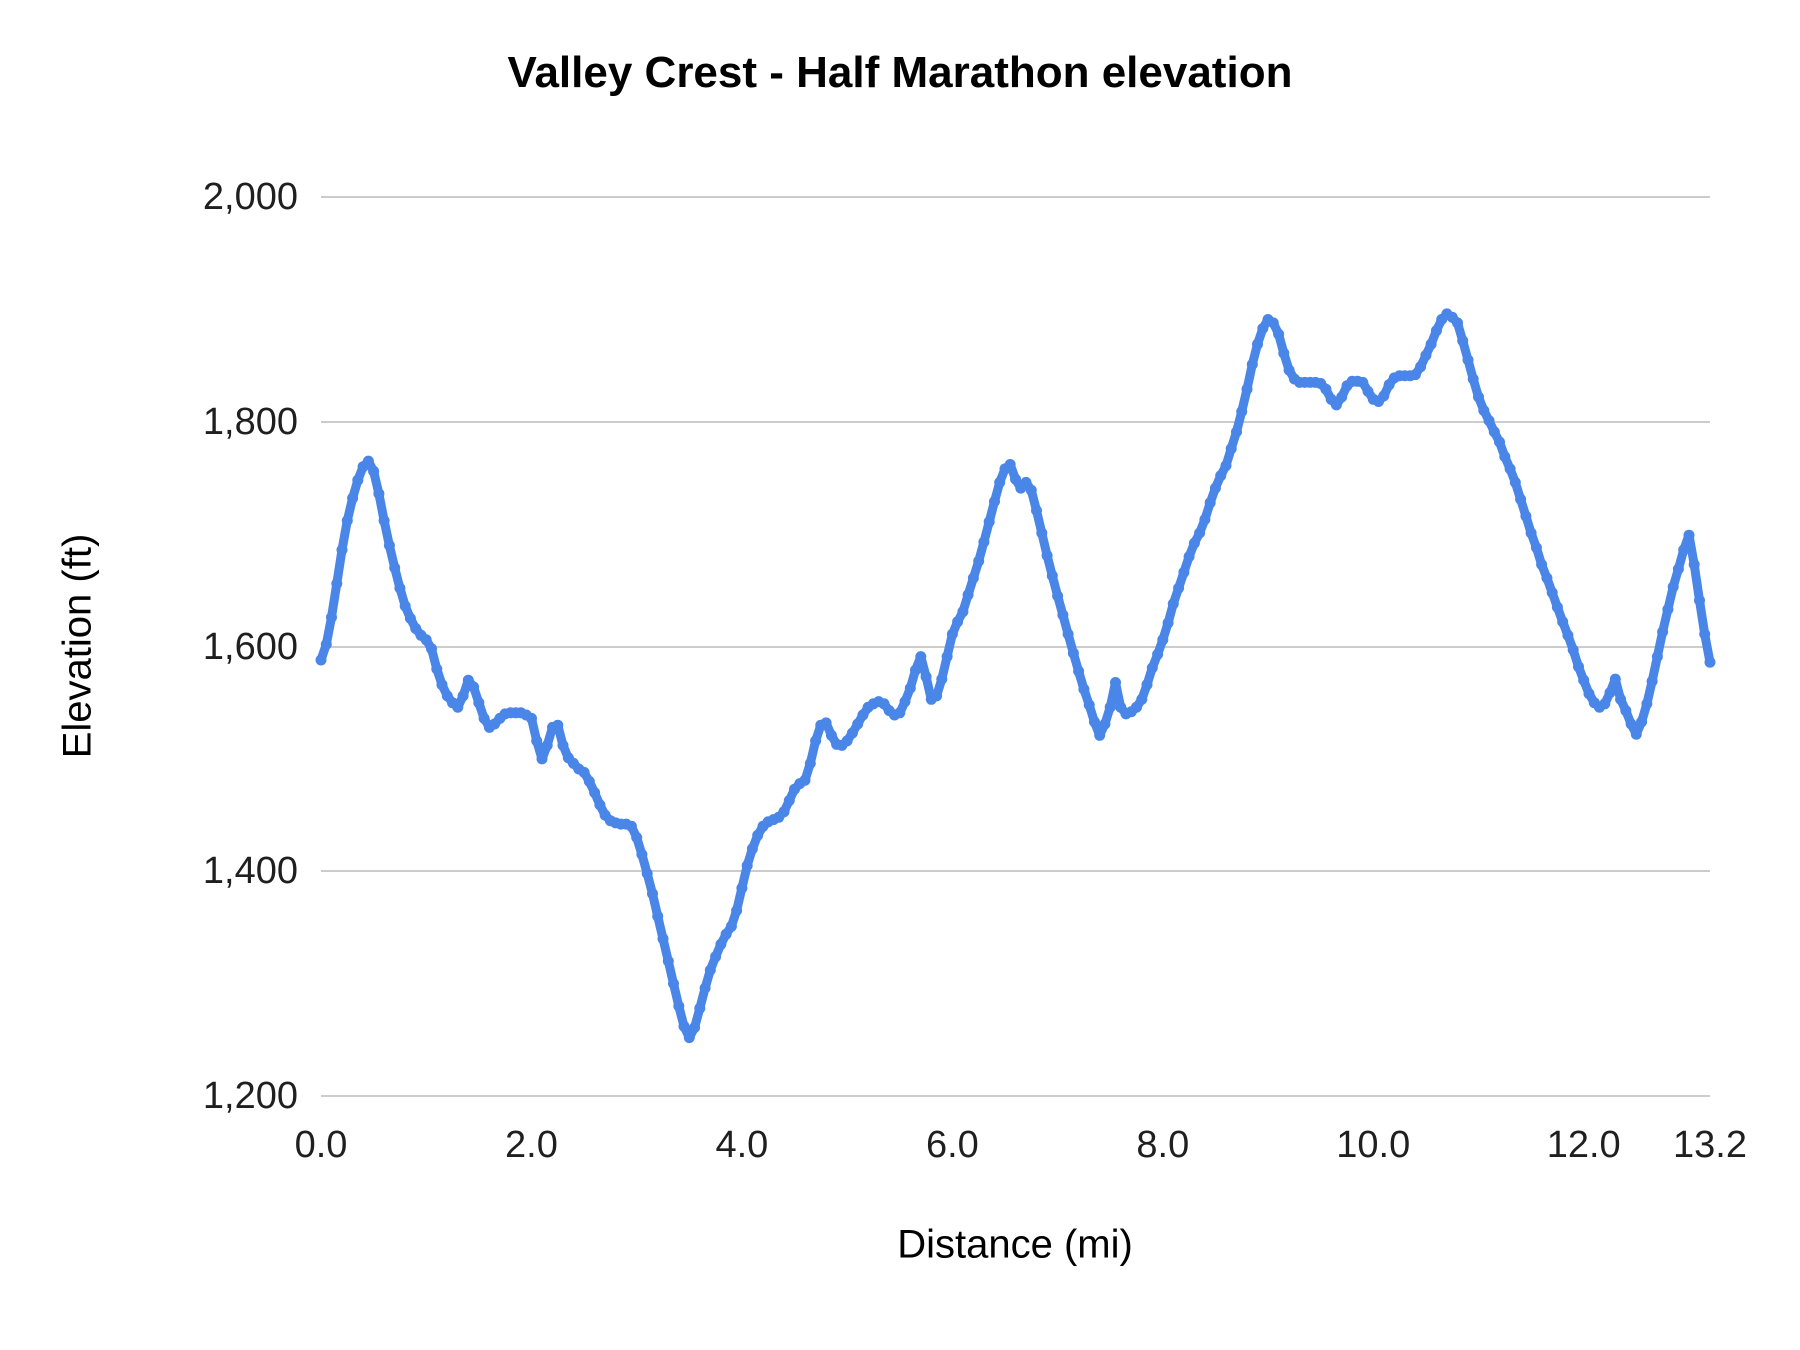 This screenshot has width=1800, height=1350. Describe the element at coordinates (250, 1096) in the screenshot. I see `y-tick-label: 1,200` at that location.